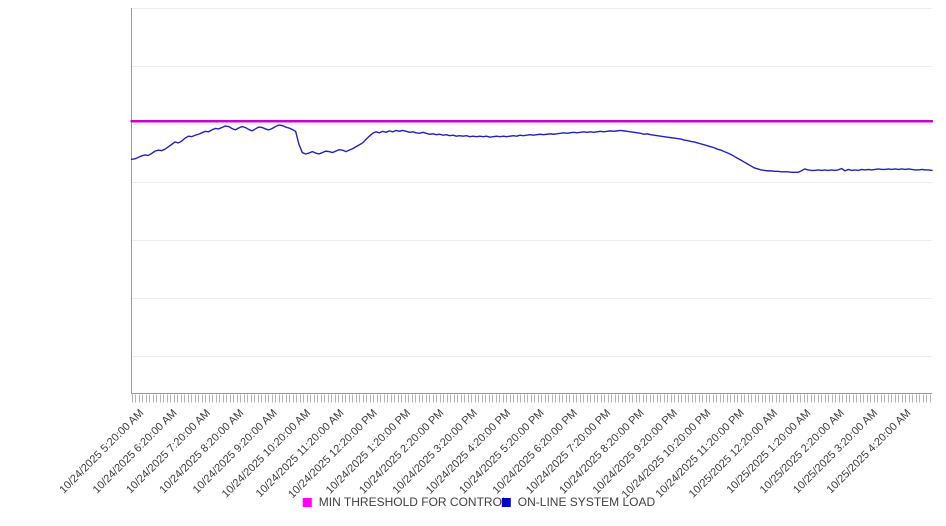 This screenshot has height=526, width=946. What do you see at coordinates (414, 502) in the screenshot?
I see `legend-label: MIN THRESHOLD FOR CONTROL` at bounding box center [414, 502].